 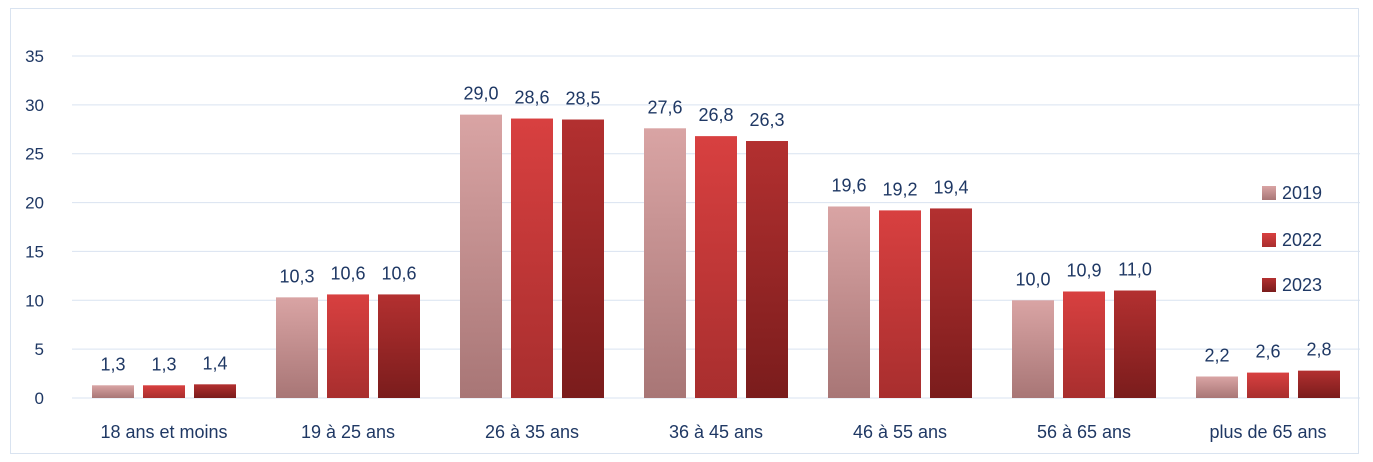 What do you see at coordinates (531, 98) in the screenshot?
I see `data-label: 28,6` at bounding box center [531, 98].